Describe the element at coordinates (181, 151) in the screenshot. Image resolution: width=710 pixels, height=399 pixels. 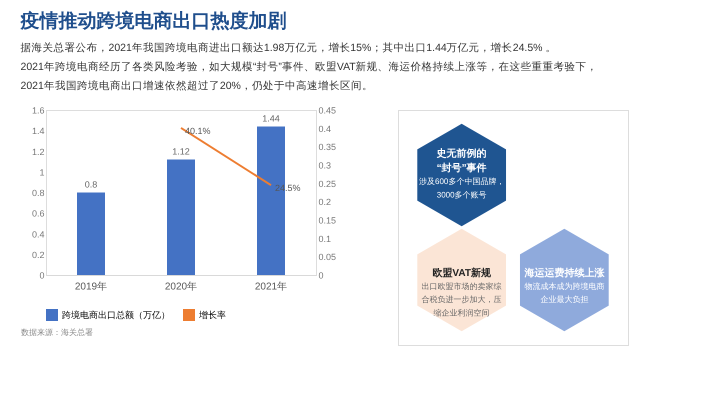
I see `data-label: 1.12` at that location.